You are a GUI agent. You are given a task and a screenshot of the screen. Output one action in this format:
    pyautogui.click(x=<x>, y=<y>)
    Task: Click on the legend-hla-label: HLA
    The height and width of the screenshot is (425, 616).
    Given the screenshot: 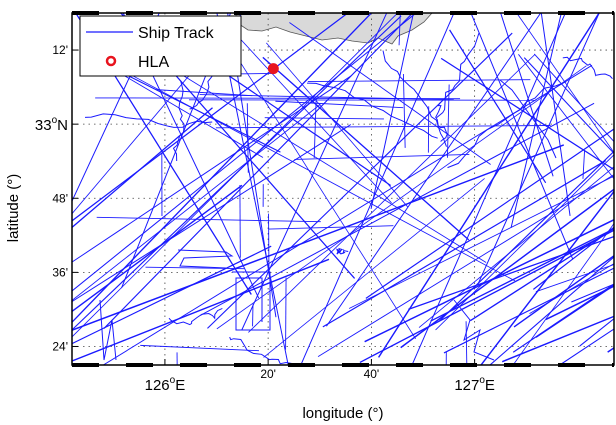 What is the action you would take?
    pyautogui.click(x=153, y=62)
    